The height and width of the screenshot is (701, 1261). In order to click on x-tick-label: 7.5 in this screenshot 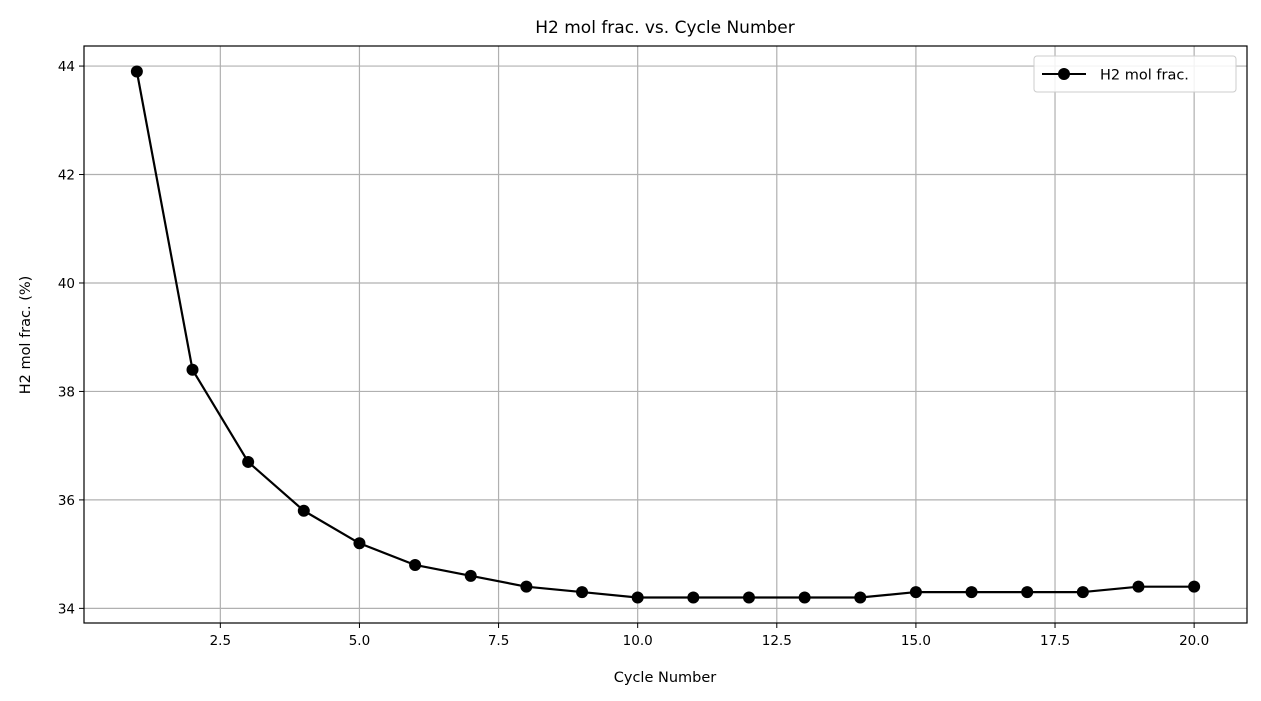, I will do `click(498, 641)`.